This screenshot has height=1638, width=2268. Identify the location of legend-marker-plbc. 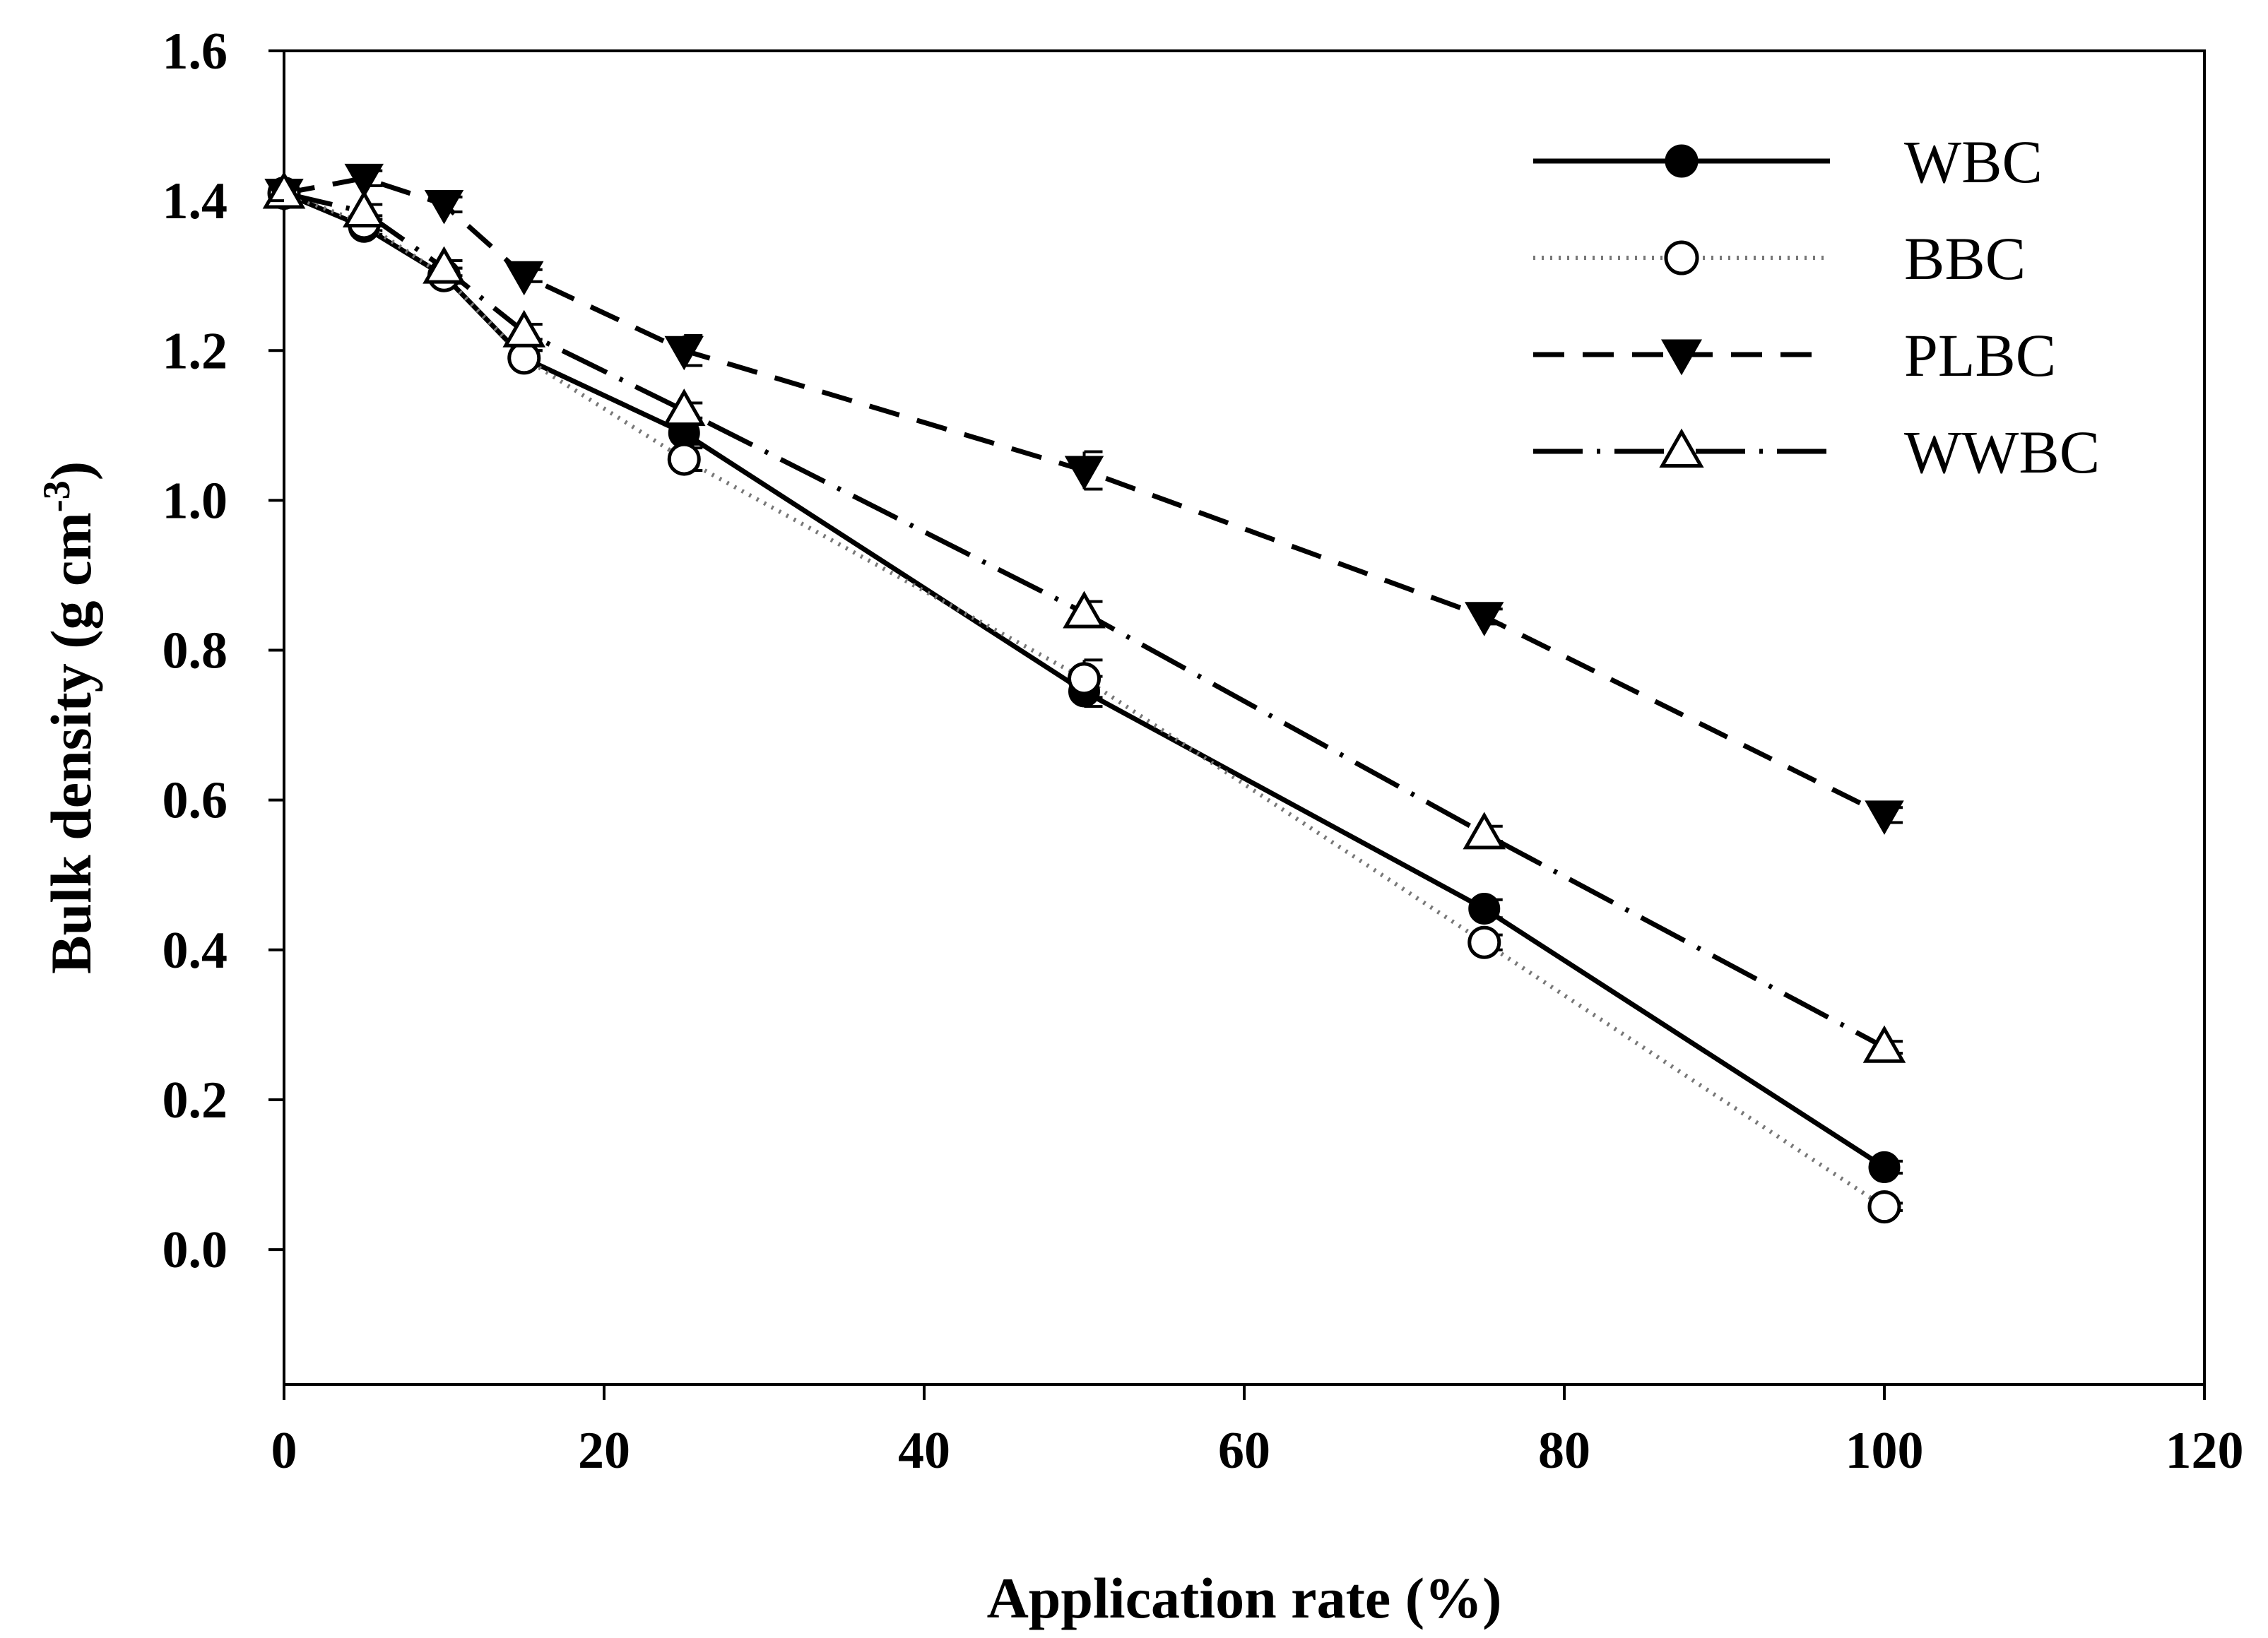
(1682, 357).